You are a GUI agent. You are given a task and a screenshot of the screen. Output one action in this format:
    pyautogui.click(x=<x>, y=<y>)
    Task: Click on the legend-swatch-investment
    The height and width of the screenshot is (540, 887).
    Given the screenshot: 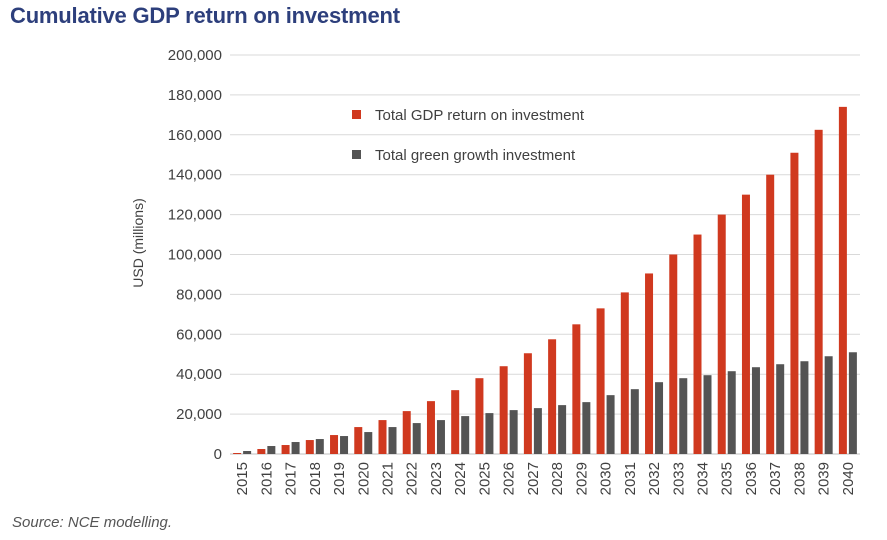 What is the action you would take?
    pyautogui.click(x=356, y=154)
    